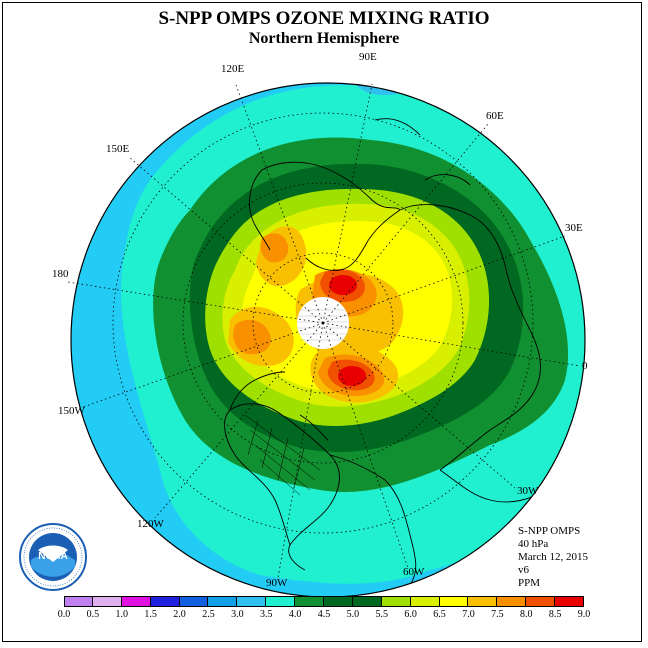 The width and height of the screenshot is (648, 648). What do you see at coordinates (468, 614) in the screenshot?
I see `colorbar-tick-label: 7.0` at bounding box center [468, 614].